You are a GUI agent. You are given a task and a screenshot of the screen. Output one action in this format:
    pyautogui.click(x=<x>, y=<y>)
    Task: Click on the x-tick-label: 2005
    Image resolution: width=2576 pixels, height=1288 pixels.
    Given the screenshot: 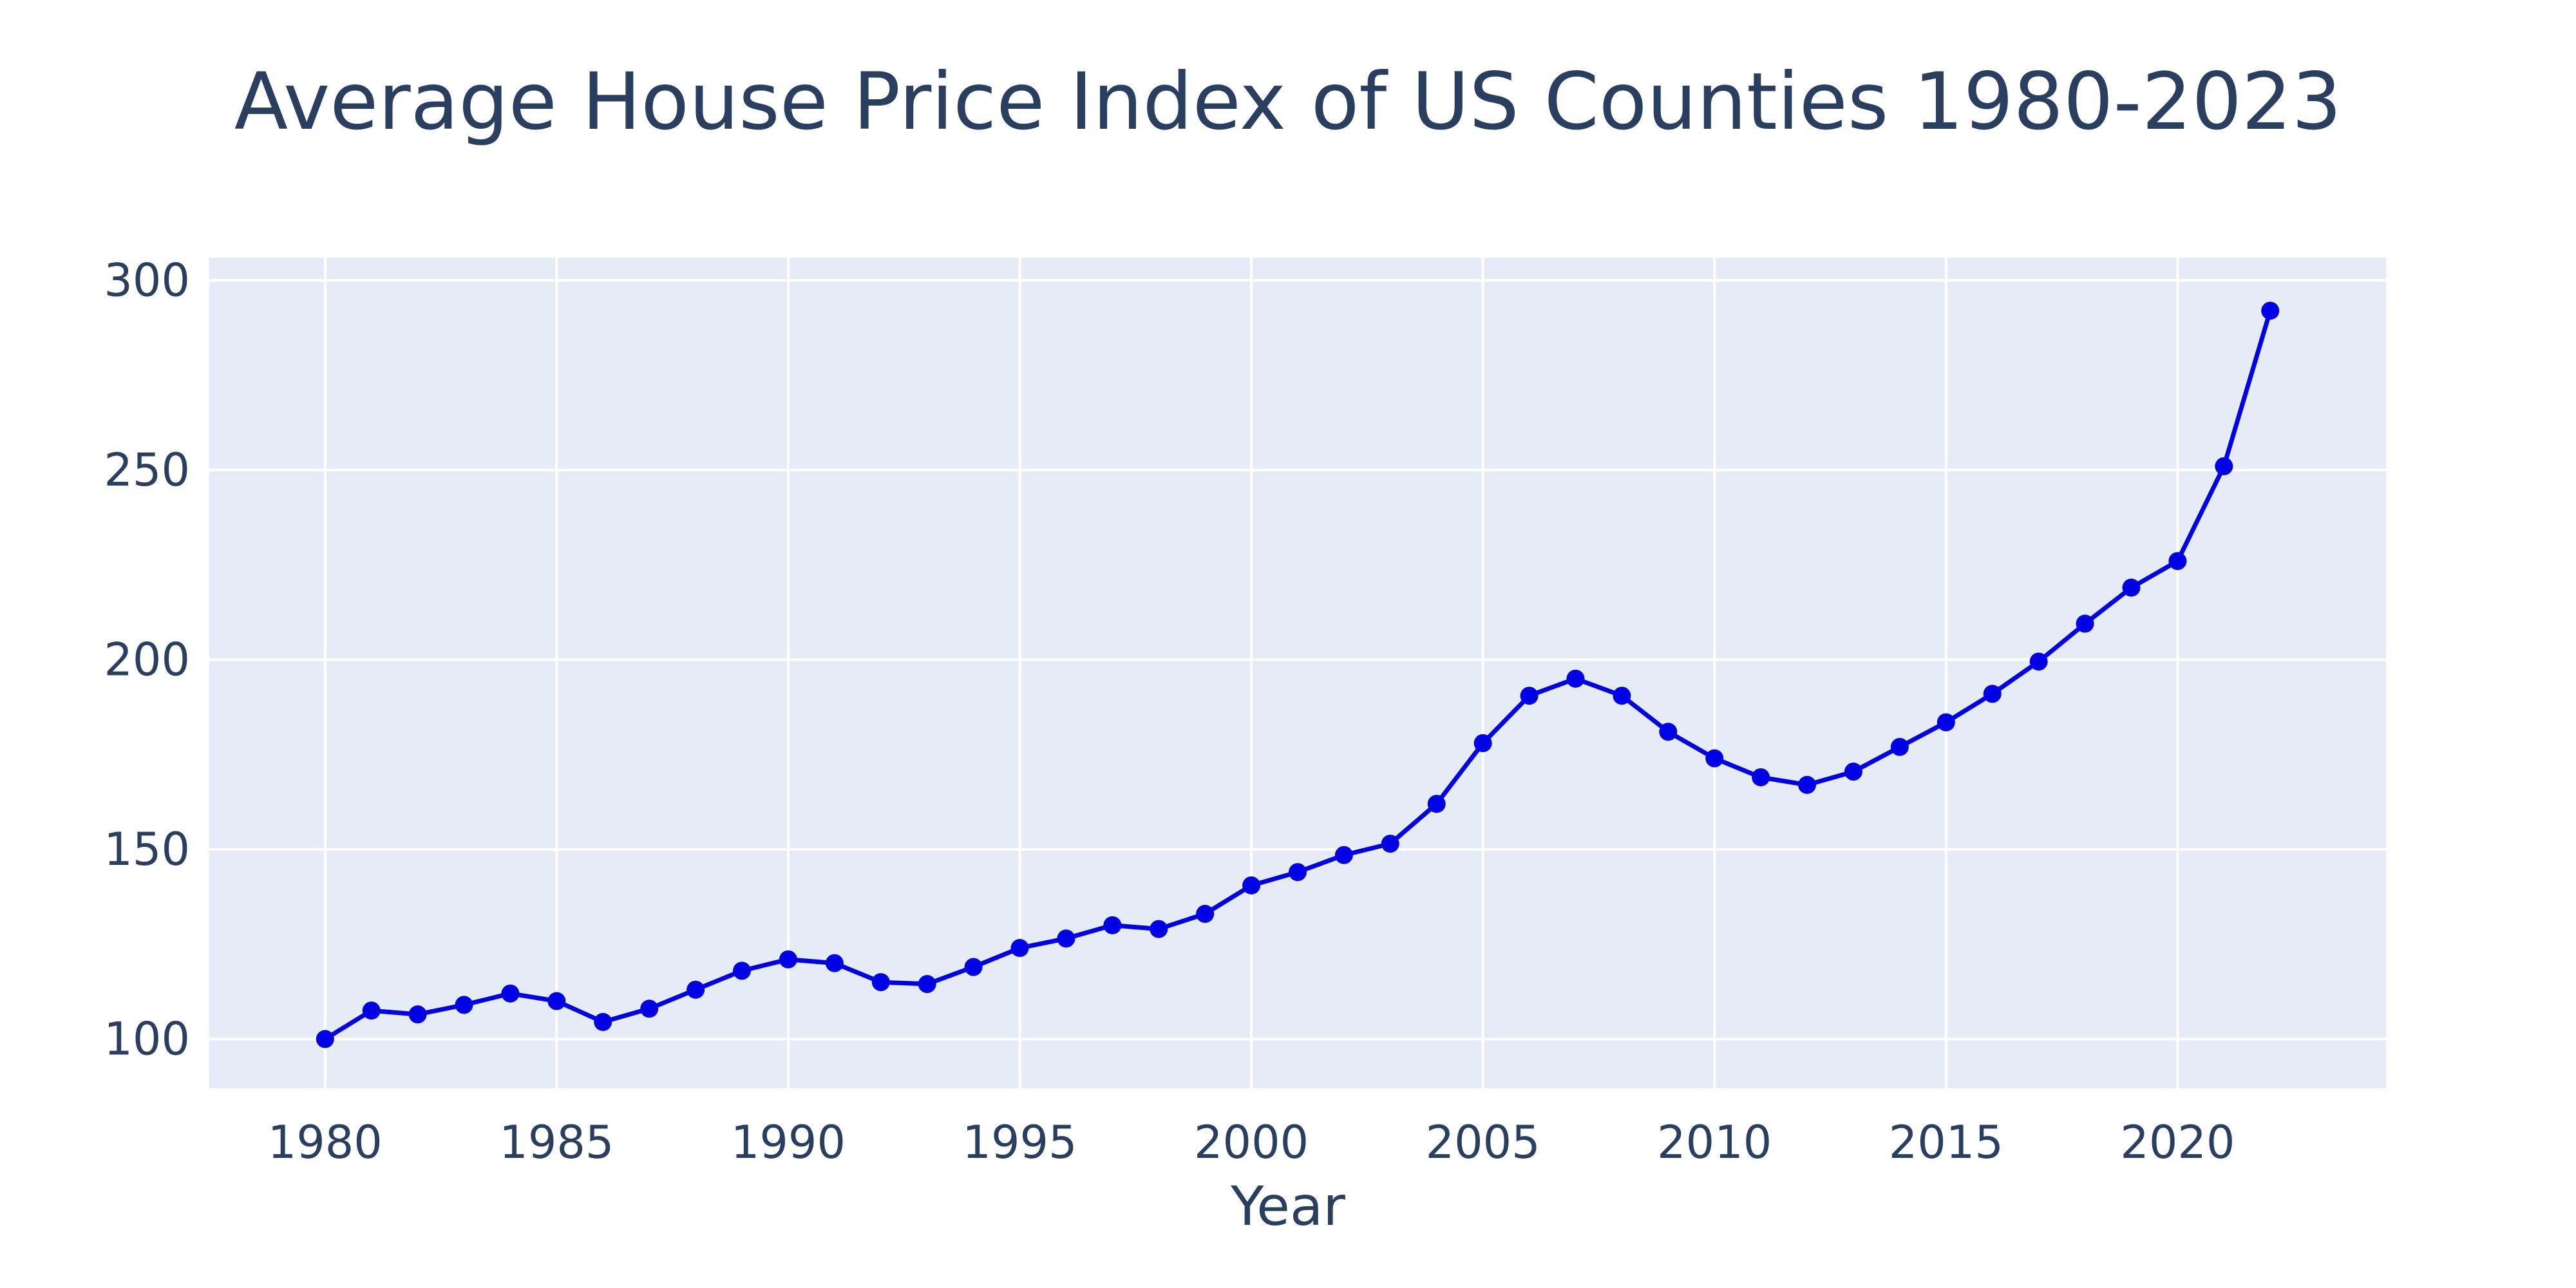 What is the action you would take?
    pyautogui.click(x=1483, y=1142)
    